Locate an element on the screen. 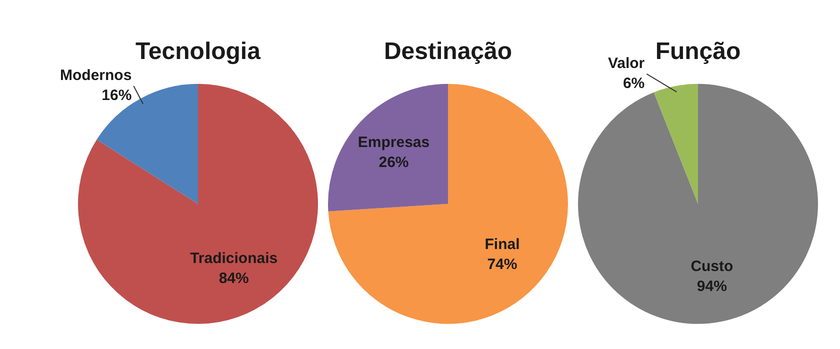 The image size is (840, 349). data-label: 16% is located at coordinates (117, 95).